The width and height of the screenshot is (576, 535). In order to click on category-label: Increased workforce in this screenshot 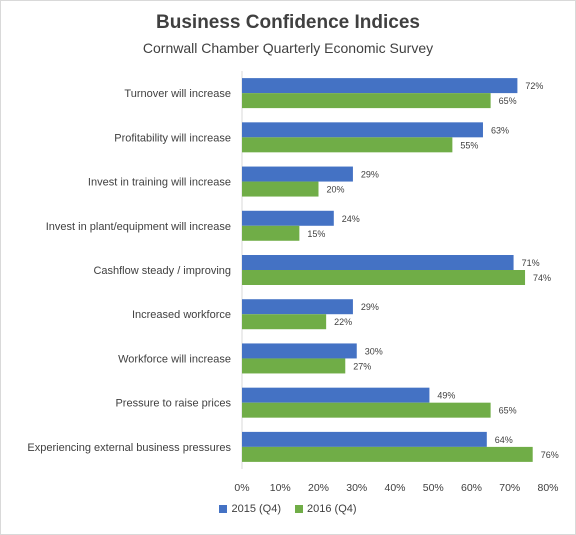, I will do `click(181, 315)`.